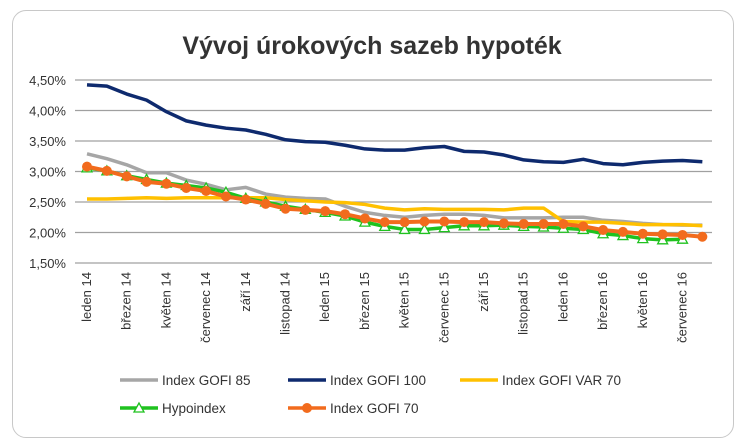 The height and width of the screenshot is (448, 745). Describe the element at coordinates (562, 297) in the screenshot. I see `x-tick-label: leden 16` at that location.